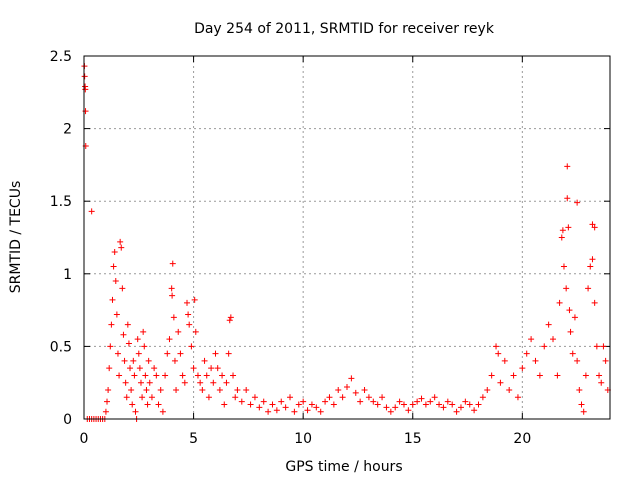 Image resolution: width=640 pixels, height=480 pixels. Describe the element at coordinates (343, 467) in the screenshot. I see `x-axis-label: GPS time / hours` at that location.